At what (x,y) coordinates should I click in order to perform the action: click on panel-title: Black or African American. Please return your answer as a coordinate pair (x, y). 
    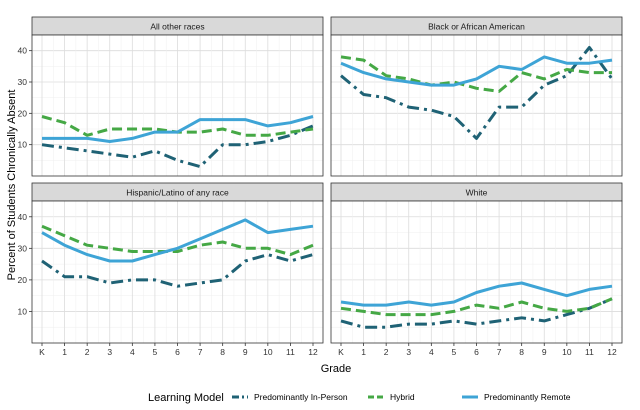
    Looking at the image, I should click on (476, 27).